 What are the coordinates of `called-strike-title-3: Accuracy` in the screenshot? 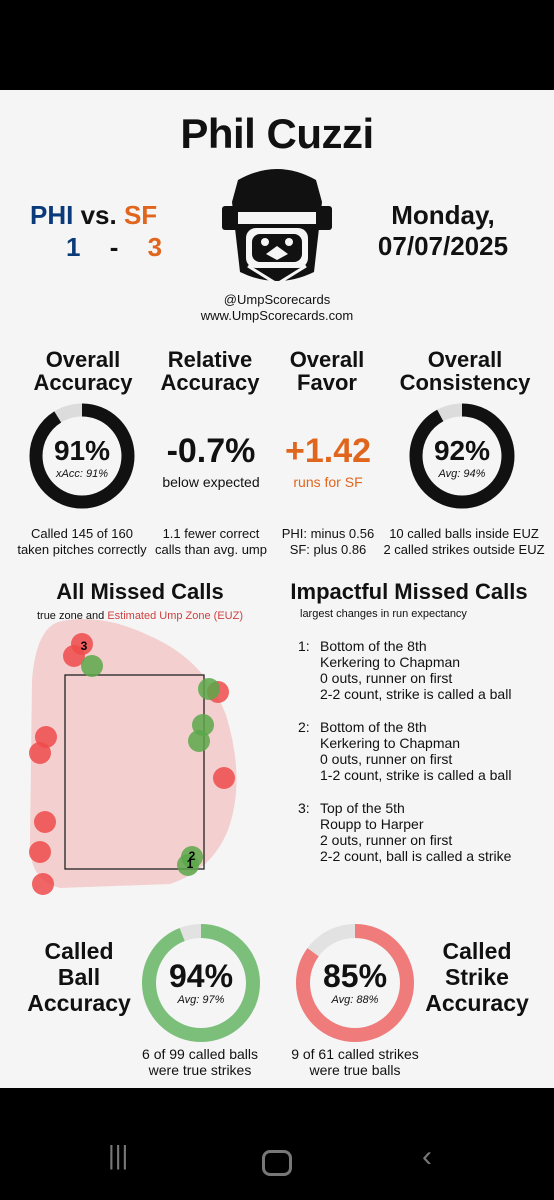 It's located at (477, 1003).